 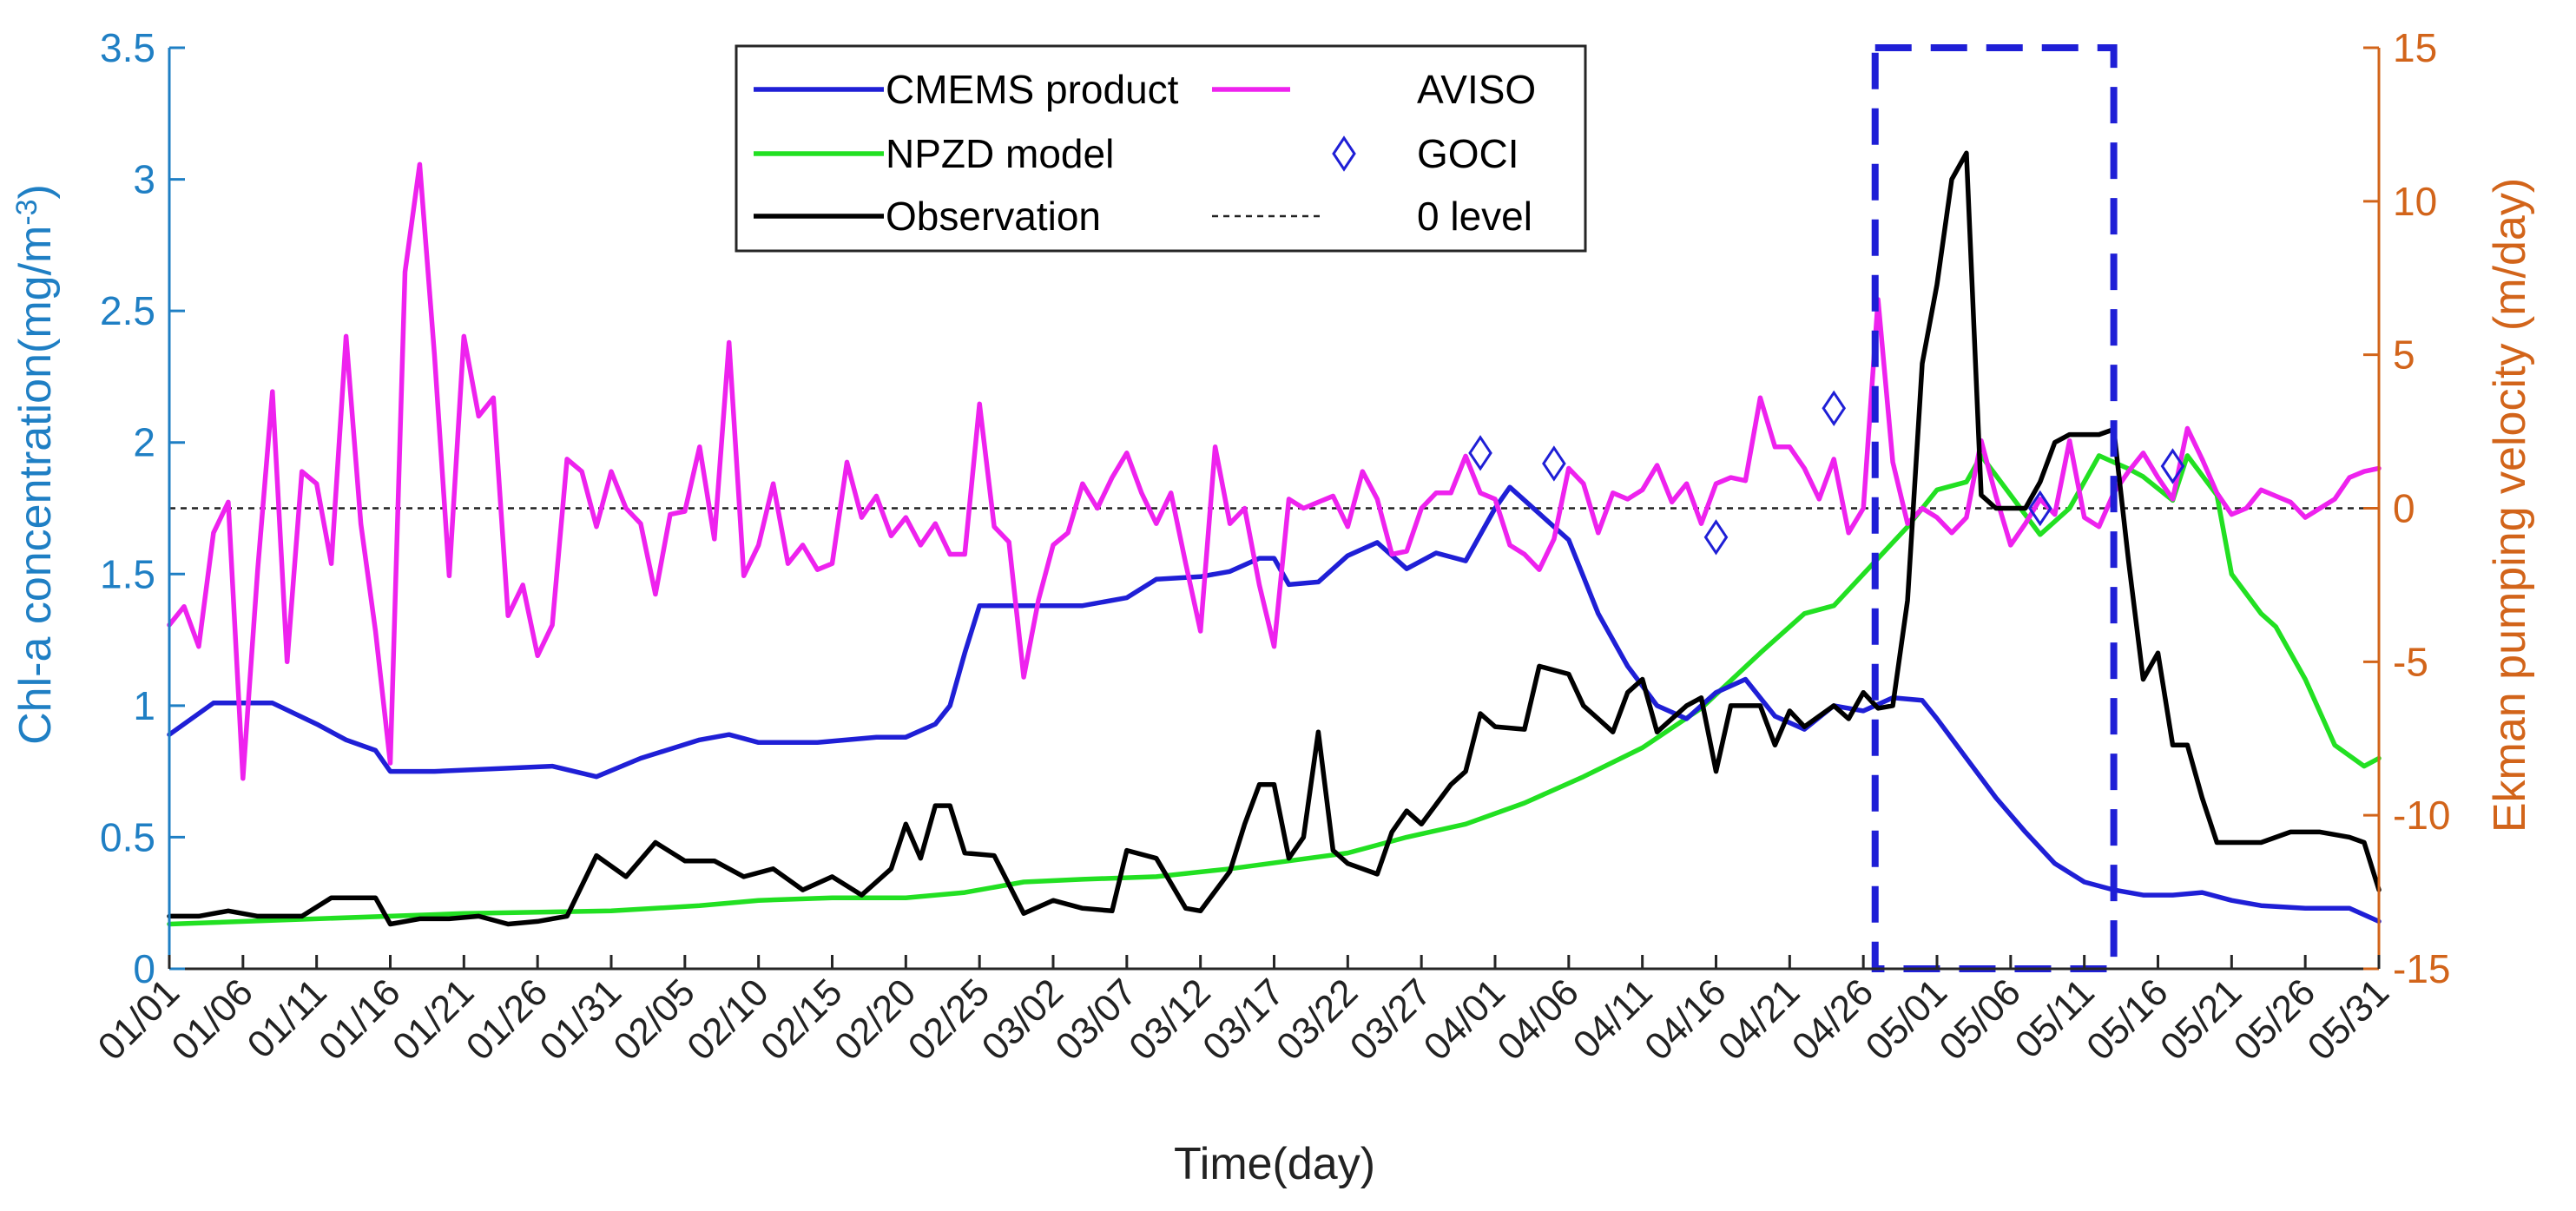 I want to click on x-tick-label: 02/10, so click(x=728, y=1020).